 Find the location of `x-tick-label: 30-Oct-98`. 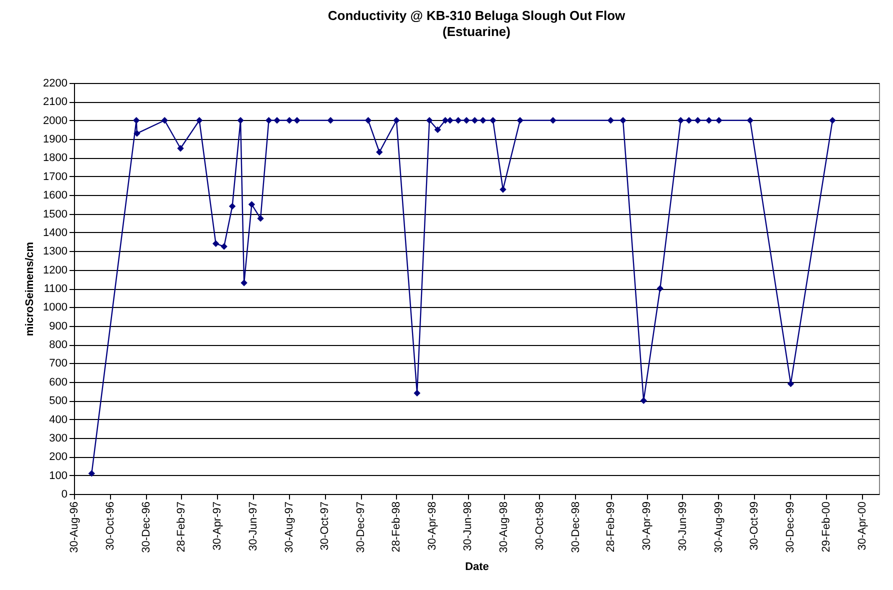

x-tick-label: 30-Oct-98 is located at coordinates (540, 526).